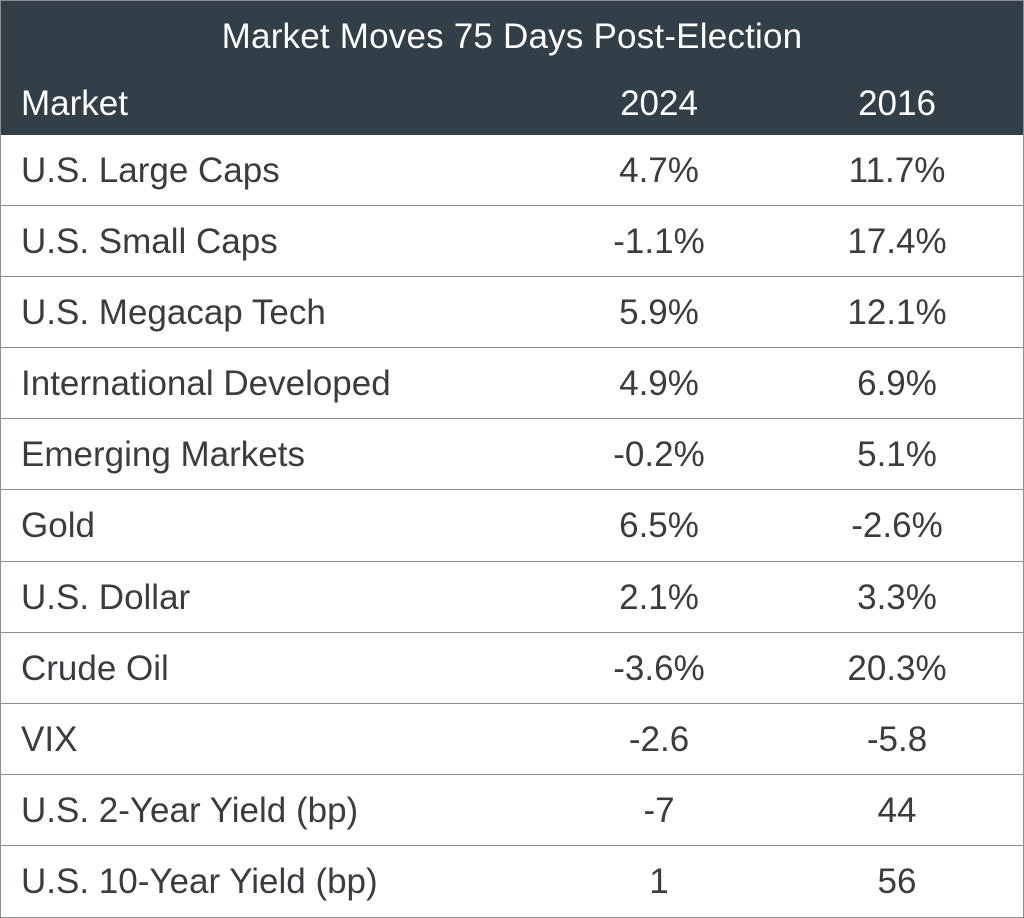 This screenshot has height=918, width=1024. I want to click on column-header-2024: 2024, so click(659, 103).